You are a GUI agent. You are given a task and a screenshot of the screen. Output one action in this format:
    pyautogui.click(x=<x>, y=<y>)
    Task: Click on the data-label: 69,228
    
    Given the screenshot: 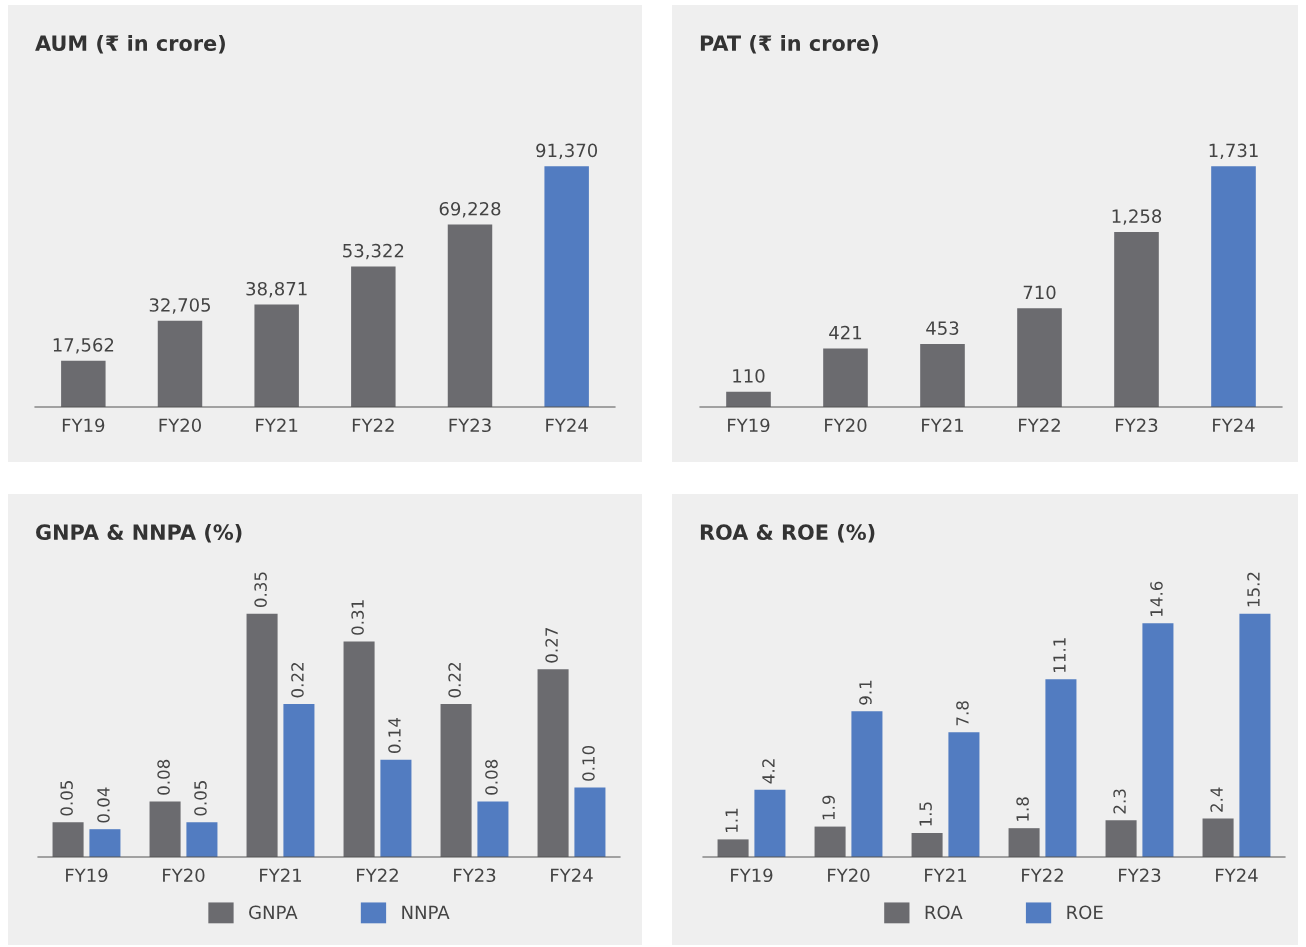 What is the action you would take?
    pyautogui.click(x=470, y=209)
    